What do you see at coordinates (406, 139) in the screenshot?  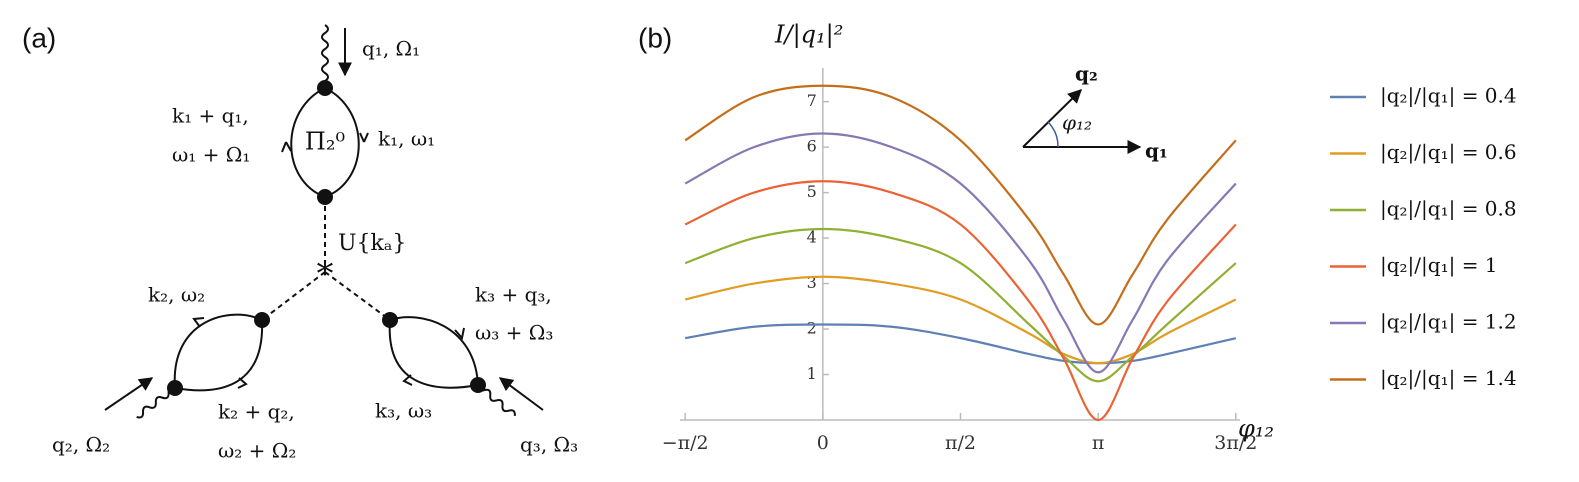 I see `label: k₁, ω₁` at bounding box center [406, 139].